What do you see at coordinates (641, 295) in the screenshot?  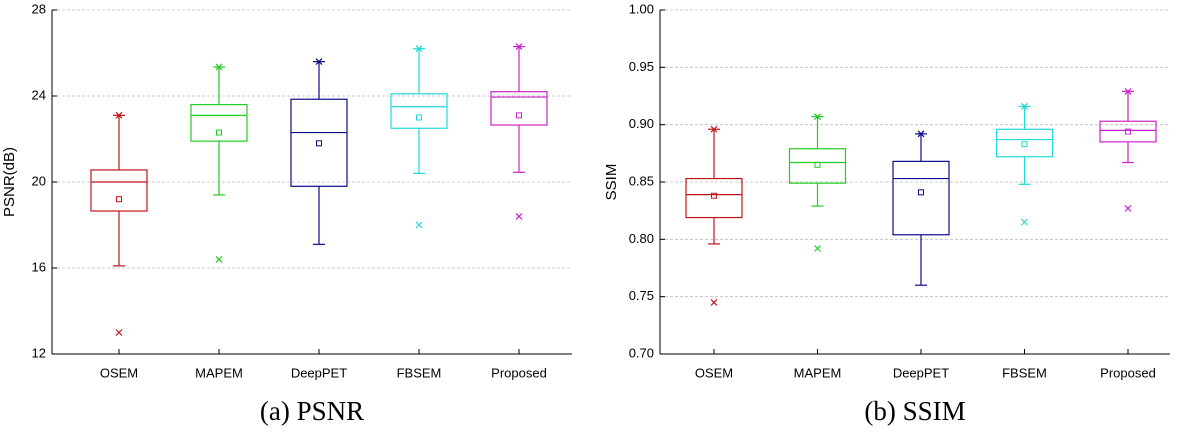 I see `y-tick-label: 0.75` at bounding box center [641, 295].